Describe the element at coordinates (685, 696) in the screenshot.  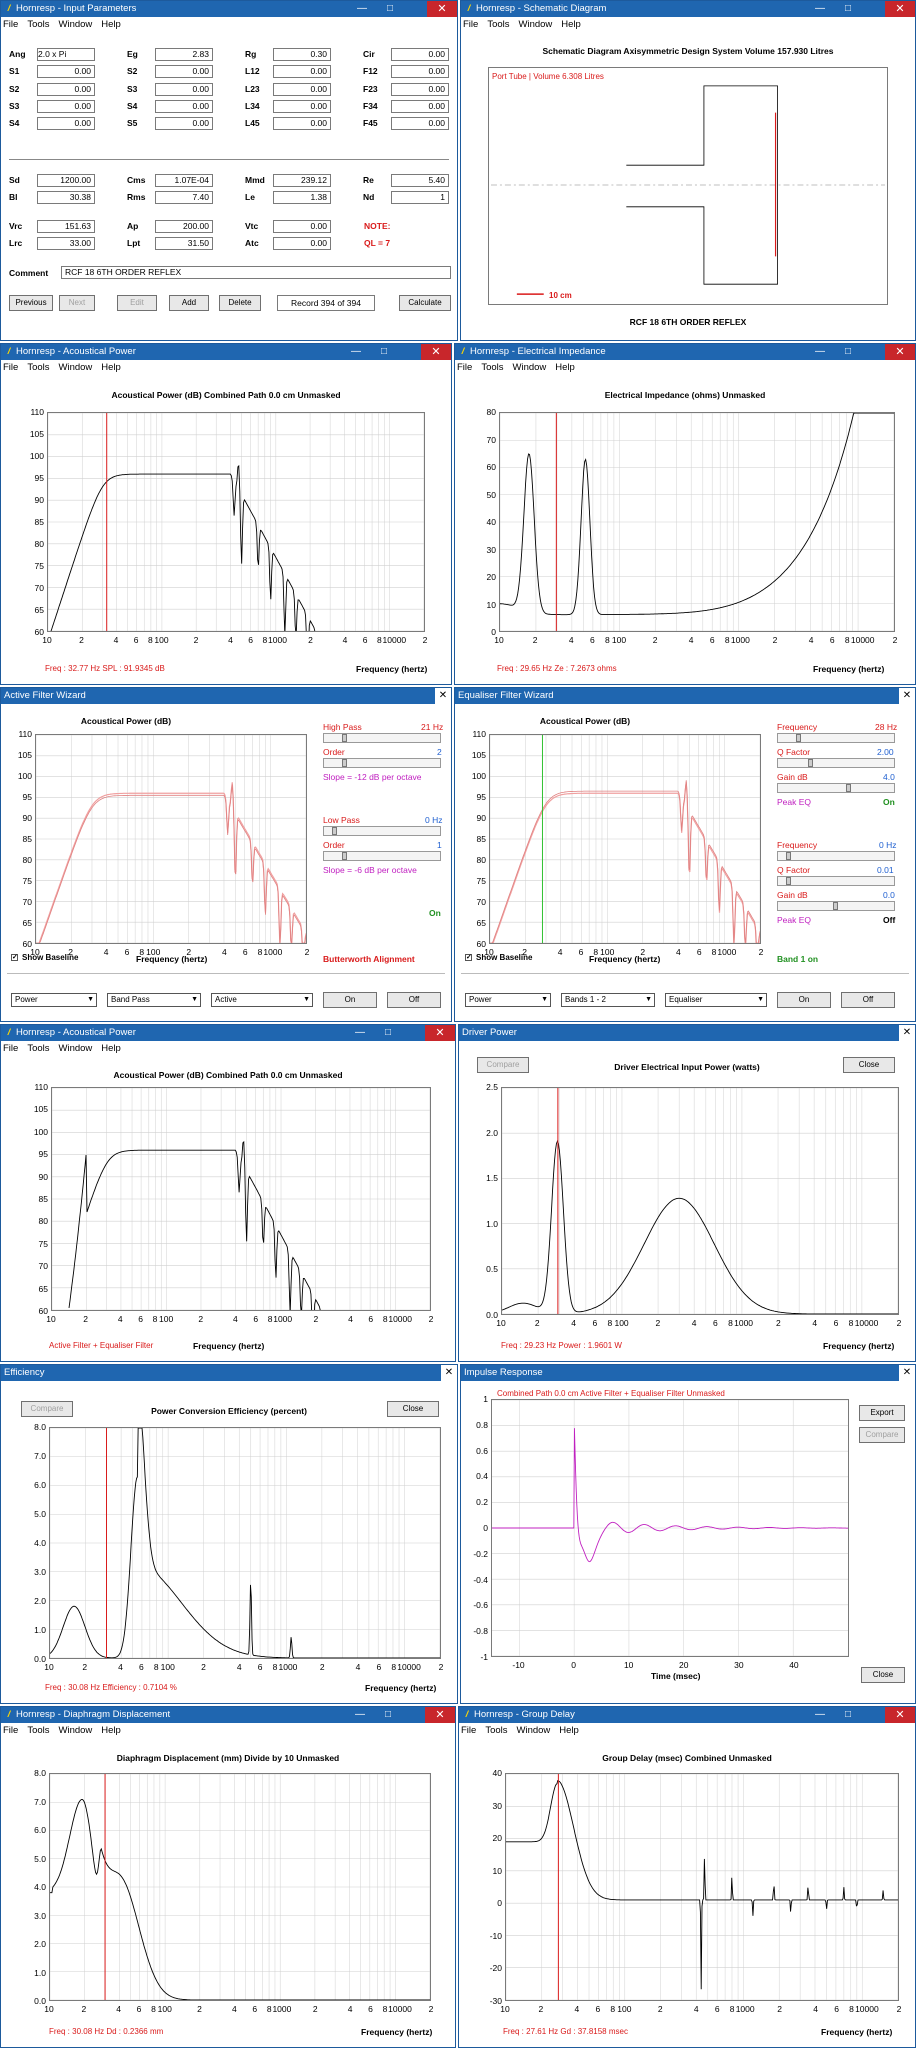
I see `title-bar: Equaliser Filter Wizard ✕` at that location.